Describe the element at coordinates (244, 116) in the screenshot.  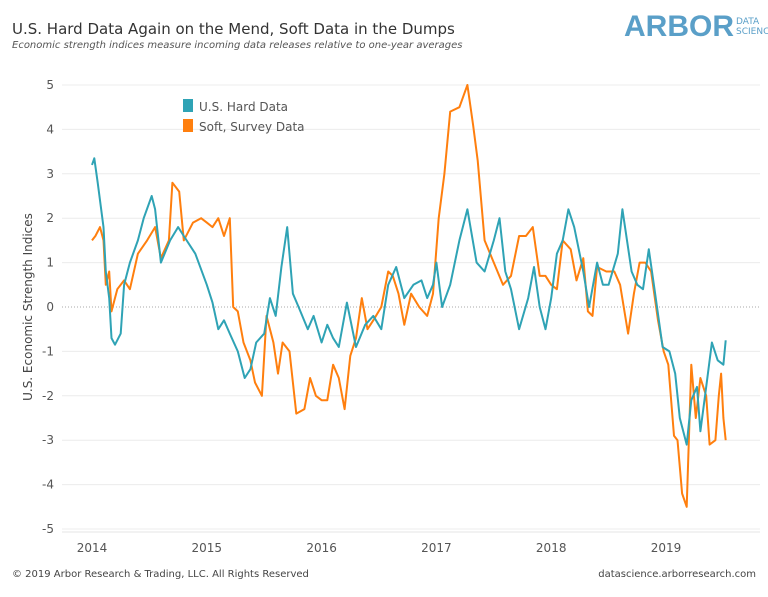
I see `legend: U.S. Hard Data Soft, Survey Data` at that location.